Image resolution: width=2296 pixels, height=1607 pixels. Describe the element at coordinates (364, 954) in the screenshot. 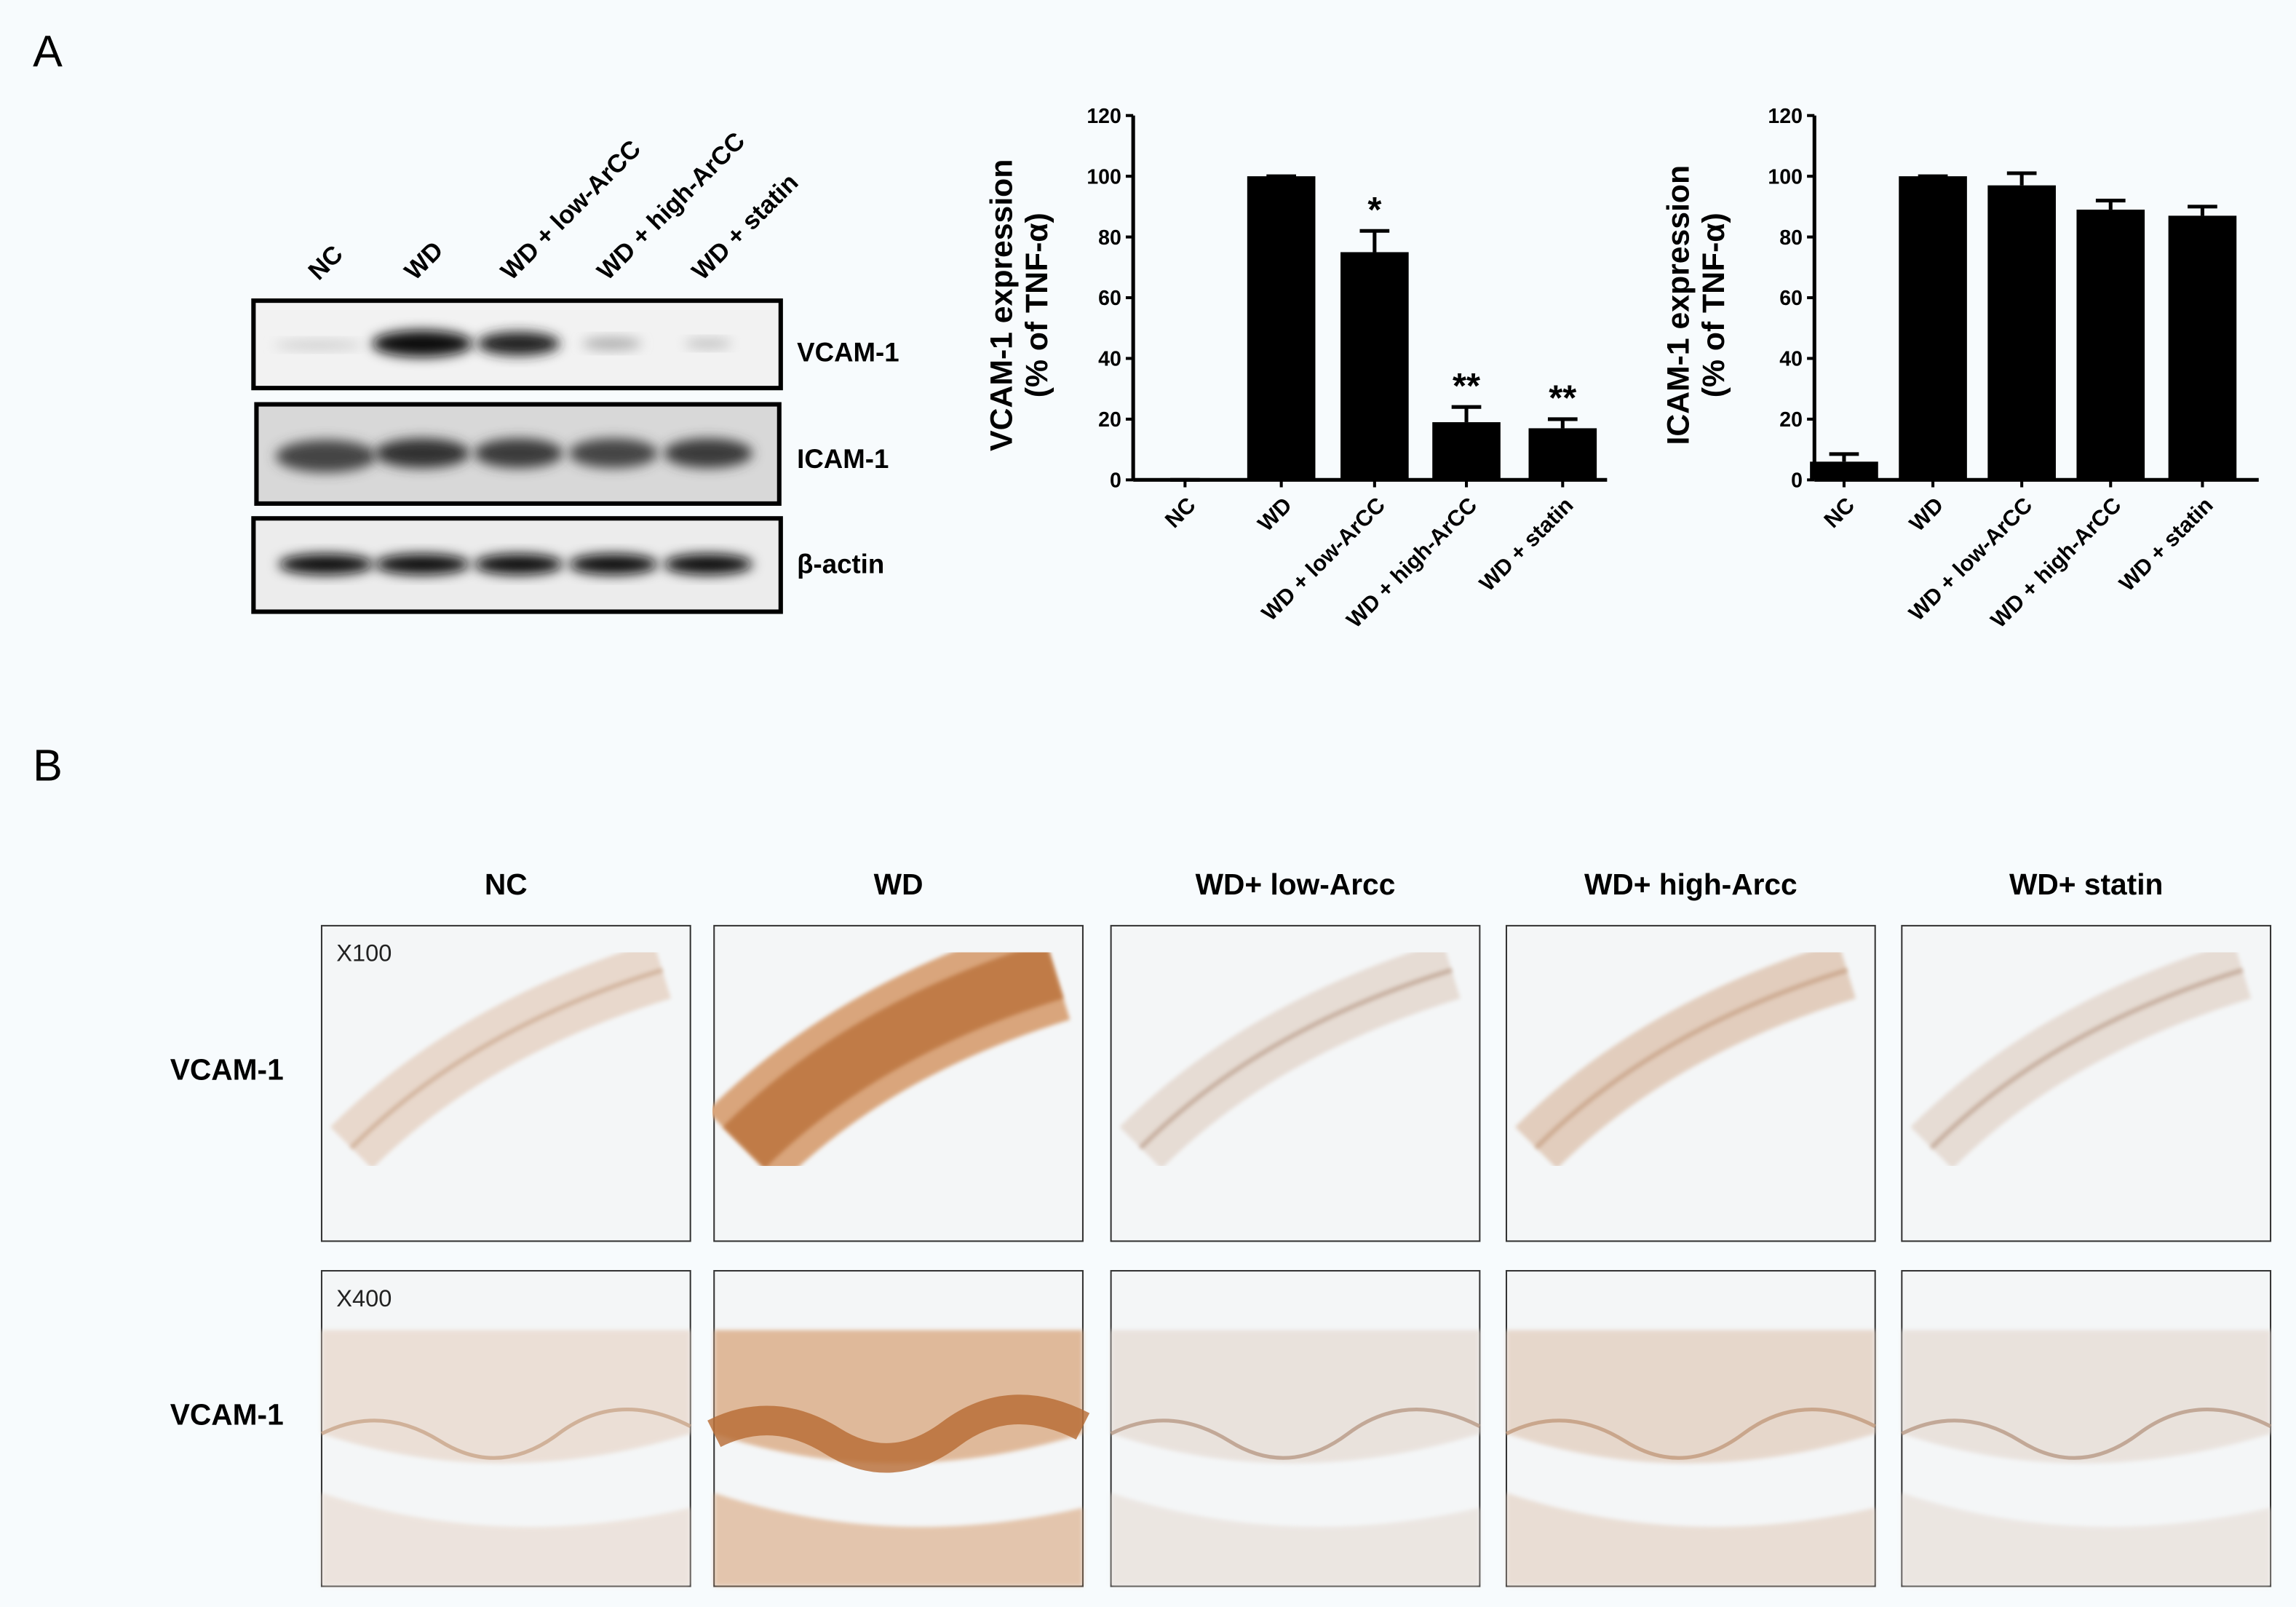

I see `magnification-label: X100` at that location.